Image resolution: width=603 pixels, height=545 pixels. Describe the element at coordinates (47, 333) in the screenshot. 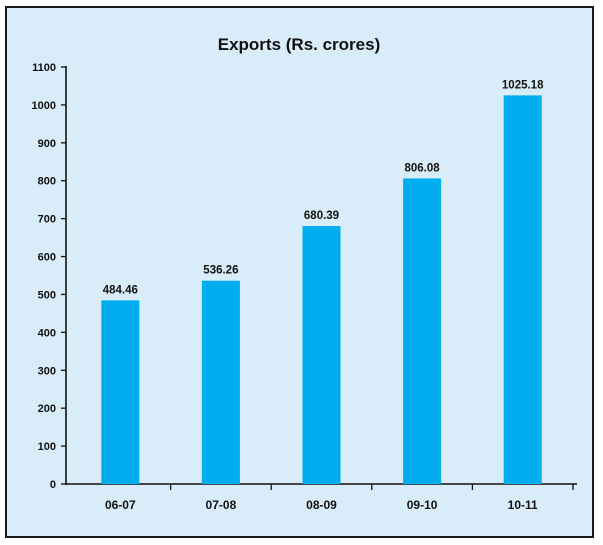

I see `y-tick-label: 400` at that location.